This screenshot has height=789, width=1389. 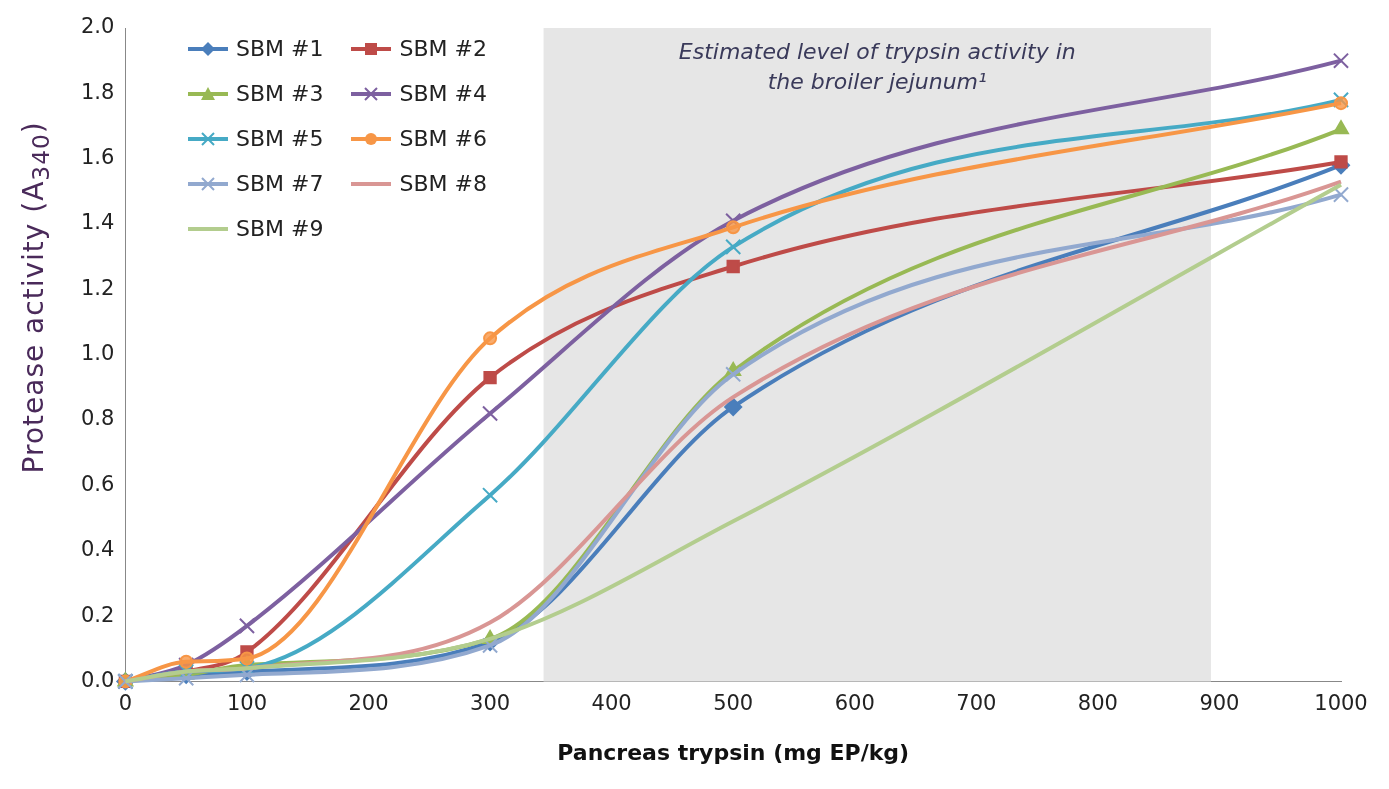 What do you see at coordinates (97, 222) in the screenshot?
I see `y-tick-label: 1.4` at bounding box center [97, 222].